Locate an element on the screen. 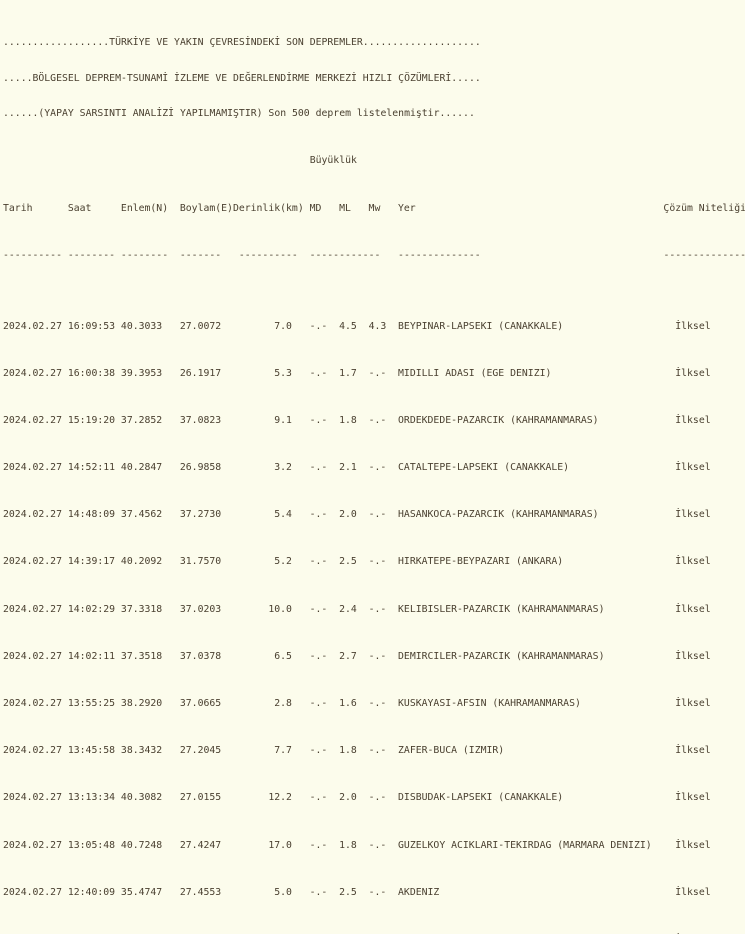 Image resolution: width=745 pixels, height=934 pixels. quake-latitude: 40.3033 is located at coordinates (141, 327).